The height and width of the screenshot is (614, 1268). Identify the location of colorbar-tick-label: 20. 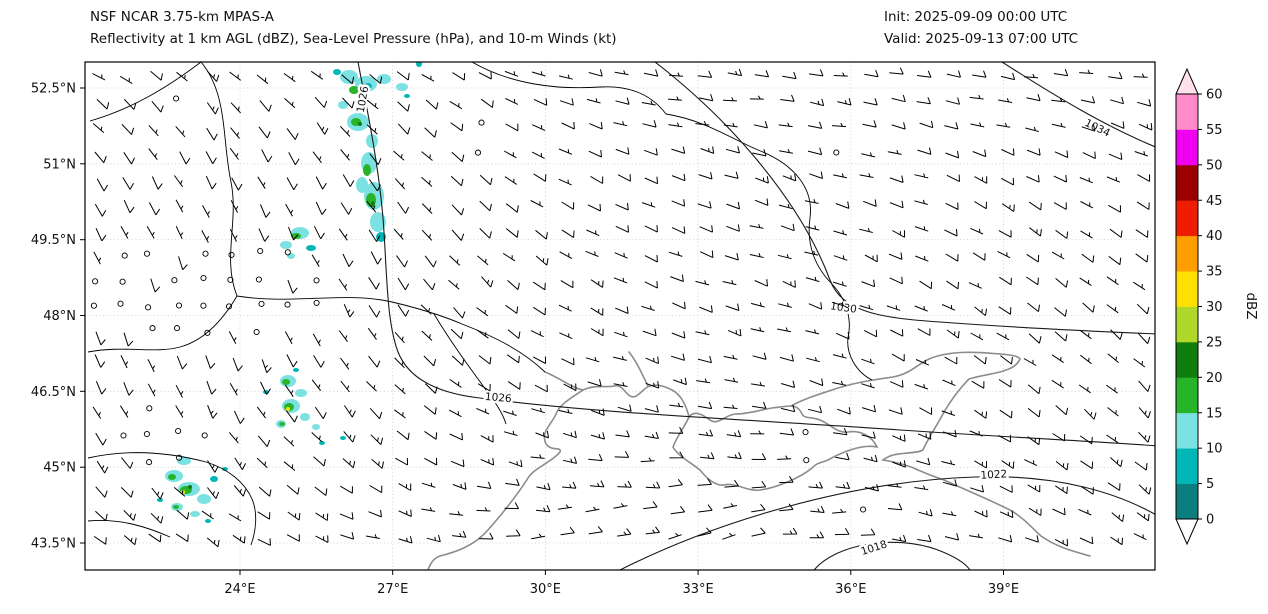
(1214, 378).